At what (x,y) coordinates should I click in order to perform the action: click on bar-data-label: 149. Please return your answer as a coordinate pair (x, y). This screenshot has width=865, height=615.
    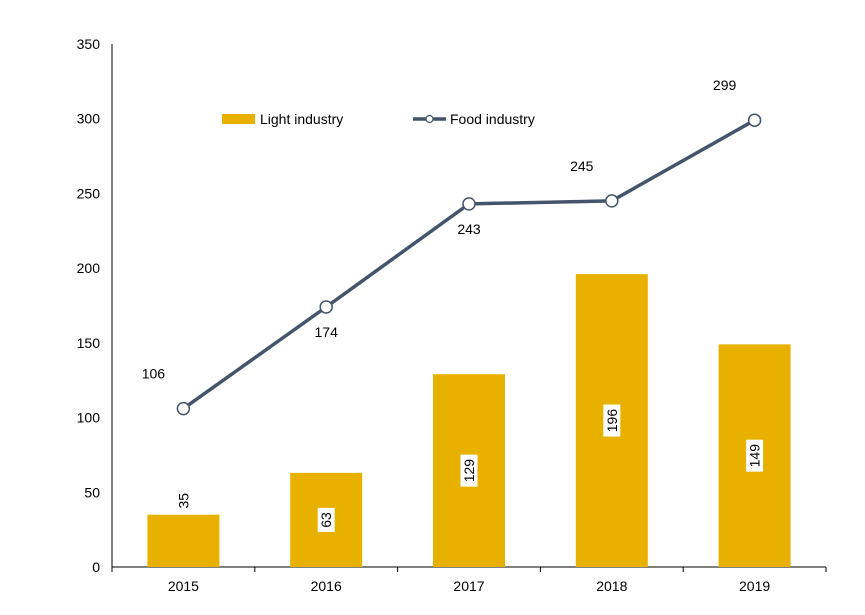
    Looking at the image, I should click on (755, 456).